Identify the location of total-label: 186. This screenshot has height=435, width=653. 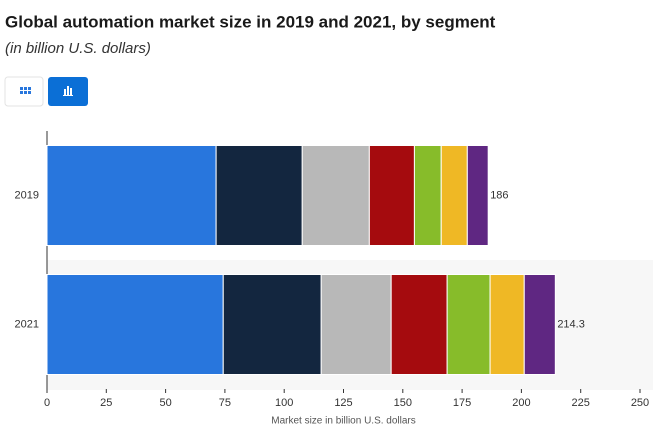
(499, 195).